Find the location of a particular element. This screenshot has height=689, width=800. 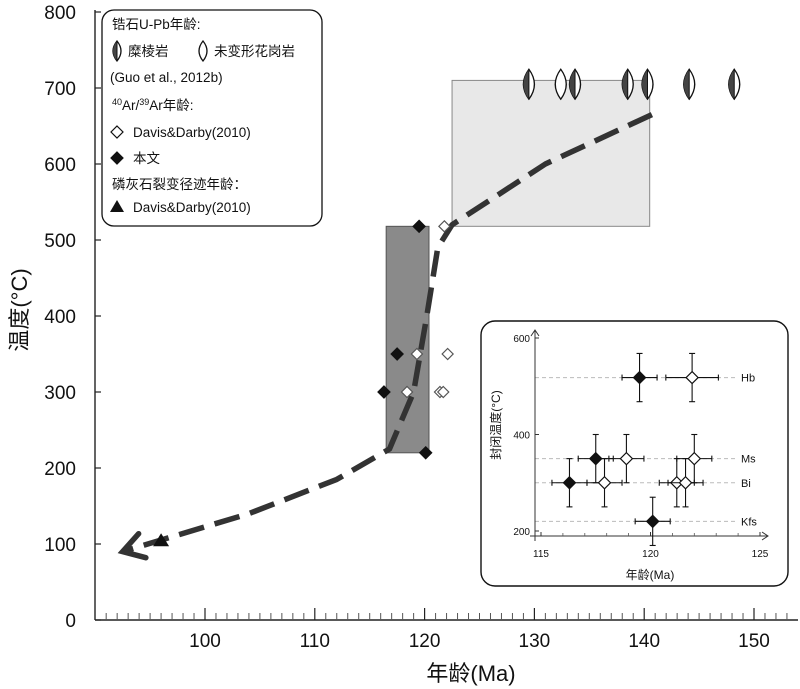

y-tick-label: 0 is located at coordinates (70, 621).